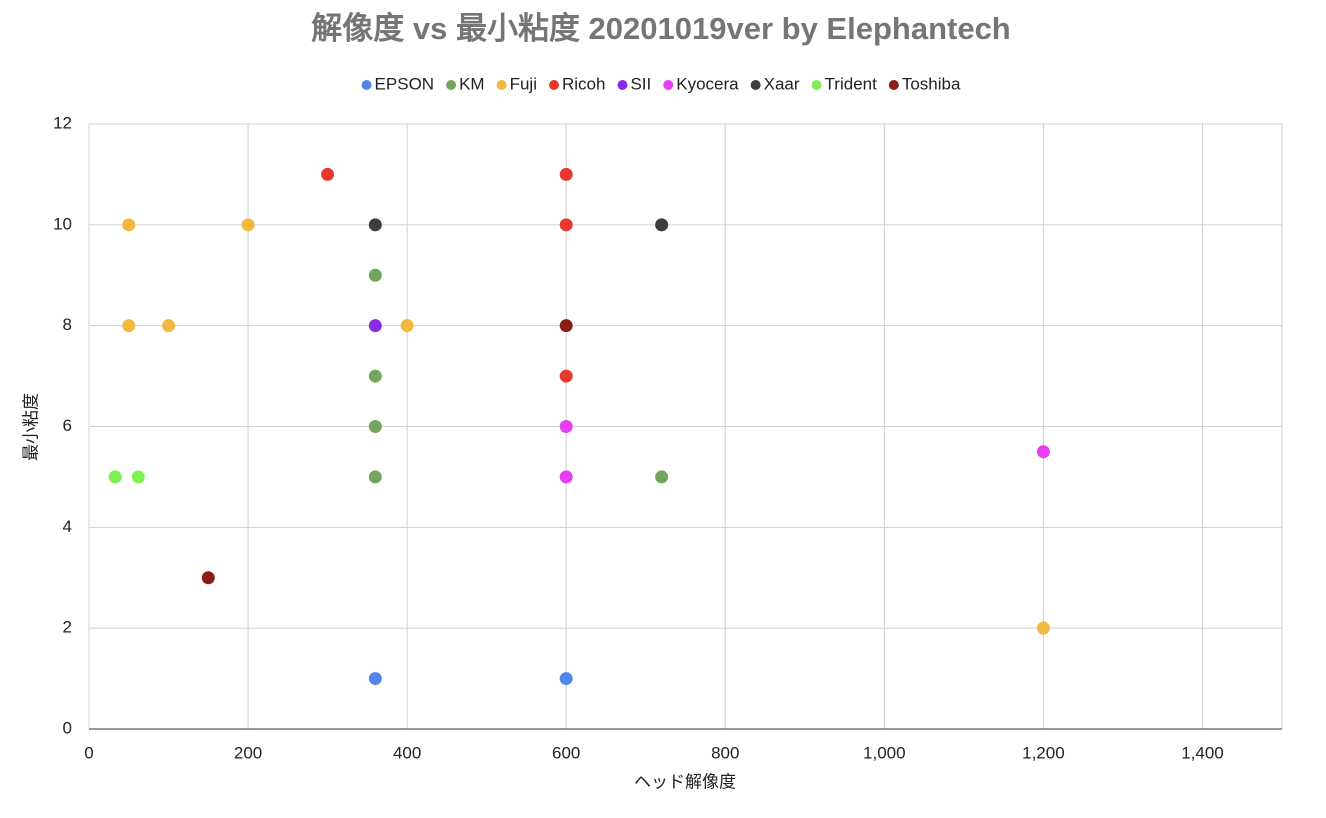 Image resolution: width=1326 pixels, height=818 pixels. I want to click on legend-item: Xaar, so click(775, 83).